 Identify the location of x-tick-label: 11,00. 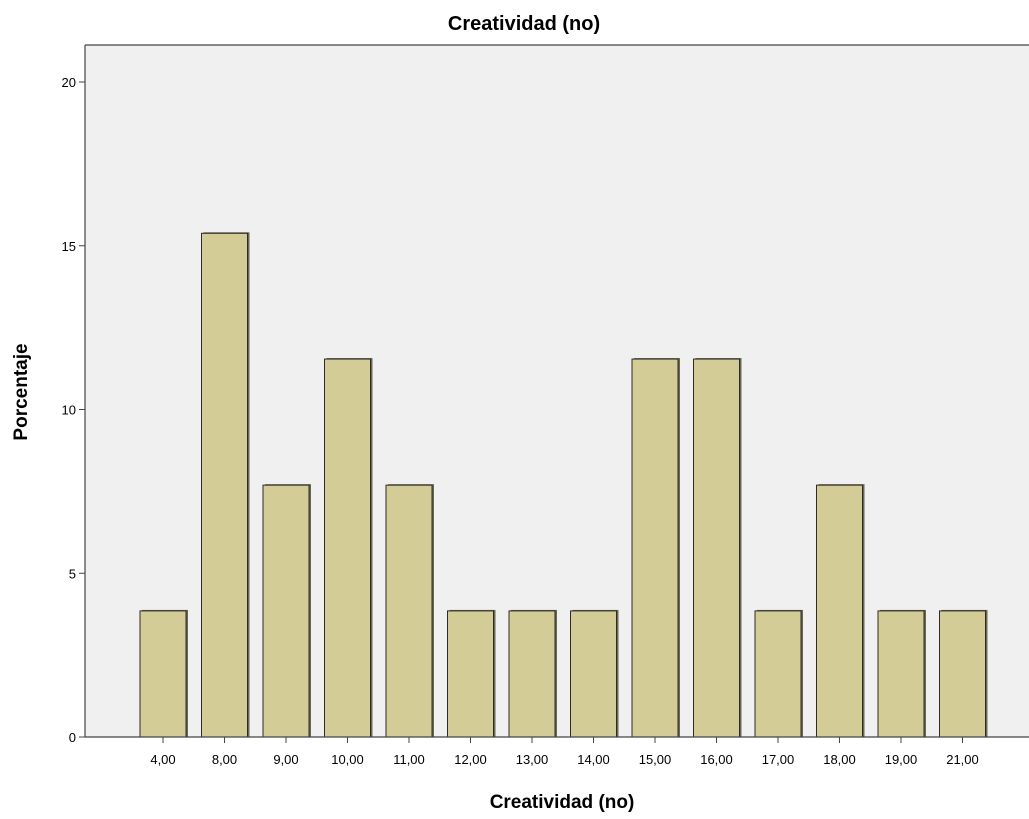
(409, 759).